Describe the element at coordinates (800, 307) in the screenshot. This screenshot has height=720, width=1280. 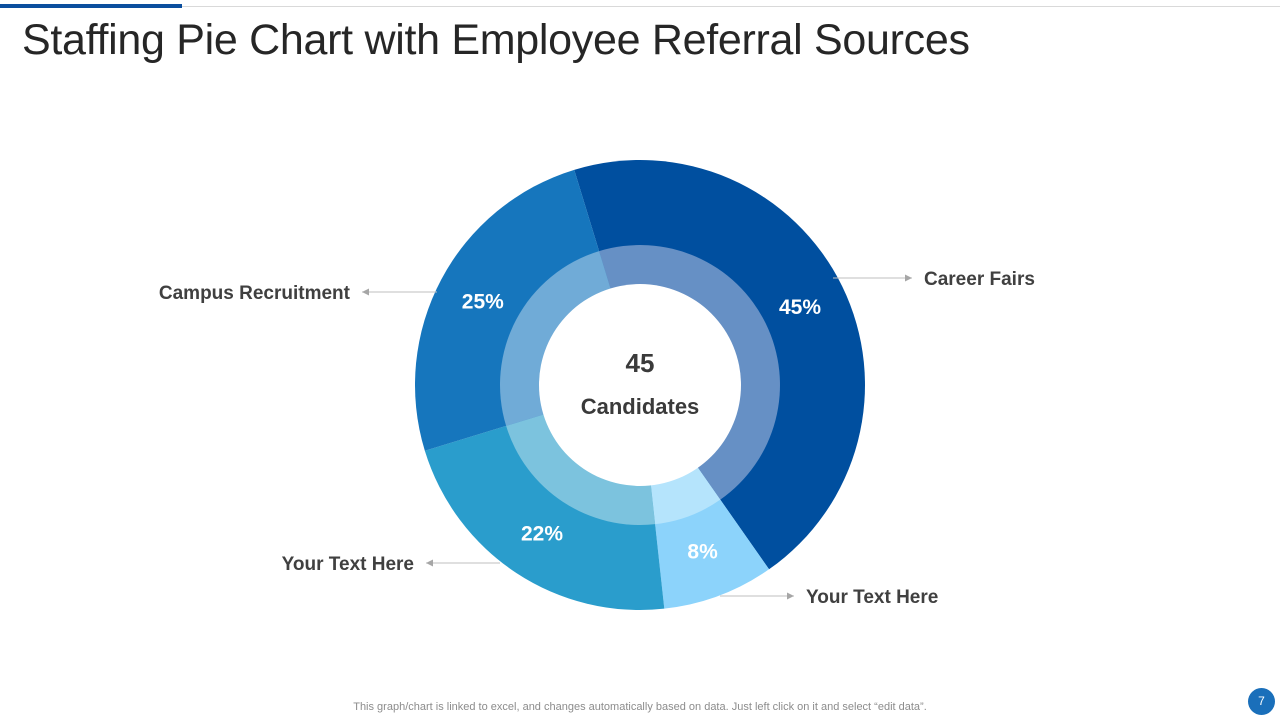
I see `slice-value-label: 45%` at that location.